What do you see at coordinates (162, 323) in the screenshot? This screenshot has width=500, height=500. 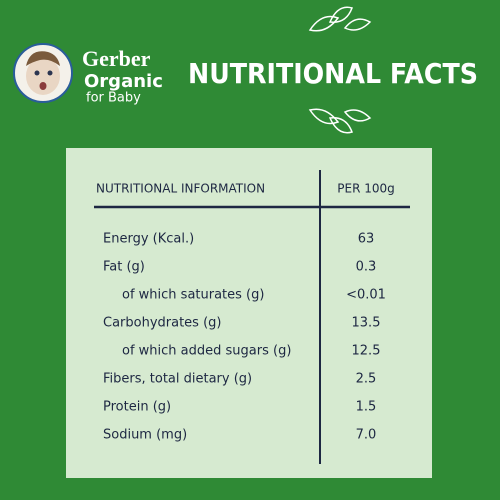 I see `nutrient-name: Carbohydrates (g)` at bounding box center [162, 323].